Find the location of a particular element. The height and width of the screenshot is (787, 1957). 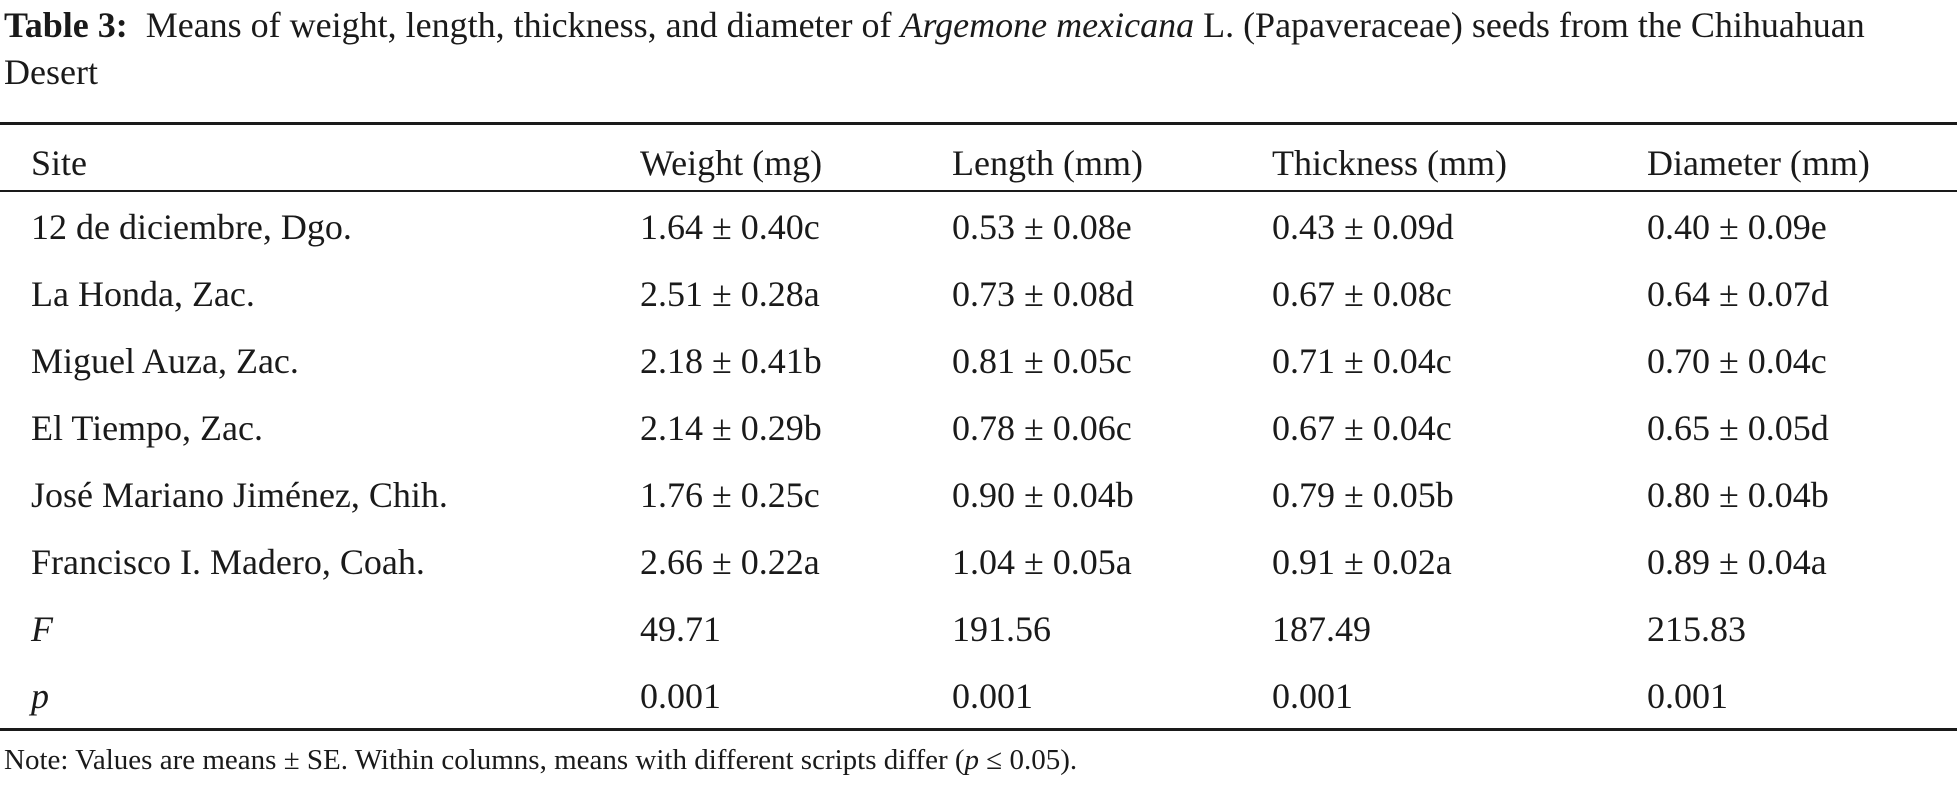

note-text-after: ≤ 0.05). is located at coordinates (1028, 760).